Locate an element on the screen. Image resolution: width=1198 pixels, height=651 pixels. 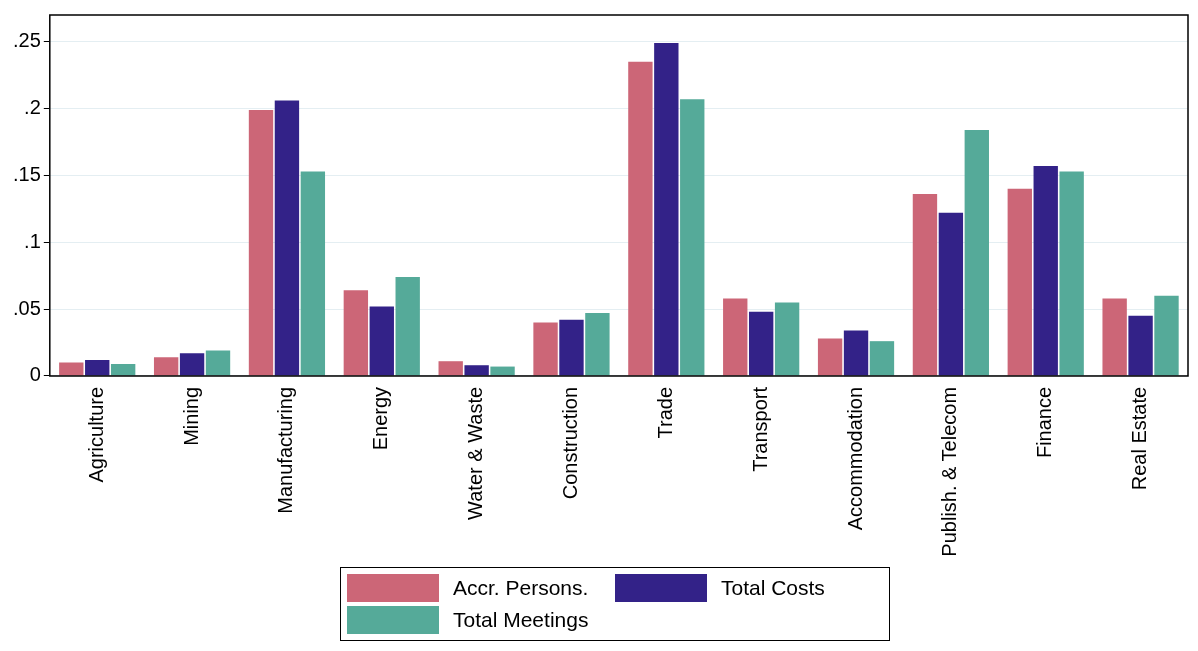
x-tick-label: Publish. & Telecom is located at coordinates (949, 471).